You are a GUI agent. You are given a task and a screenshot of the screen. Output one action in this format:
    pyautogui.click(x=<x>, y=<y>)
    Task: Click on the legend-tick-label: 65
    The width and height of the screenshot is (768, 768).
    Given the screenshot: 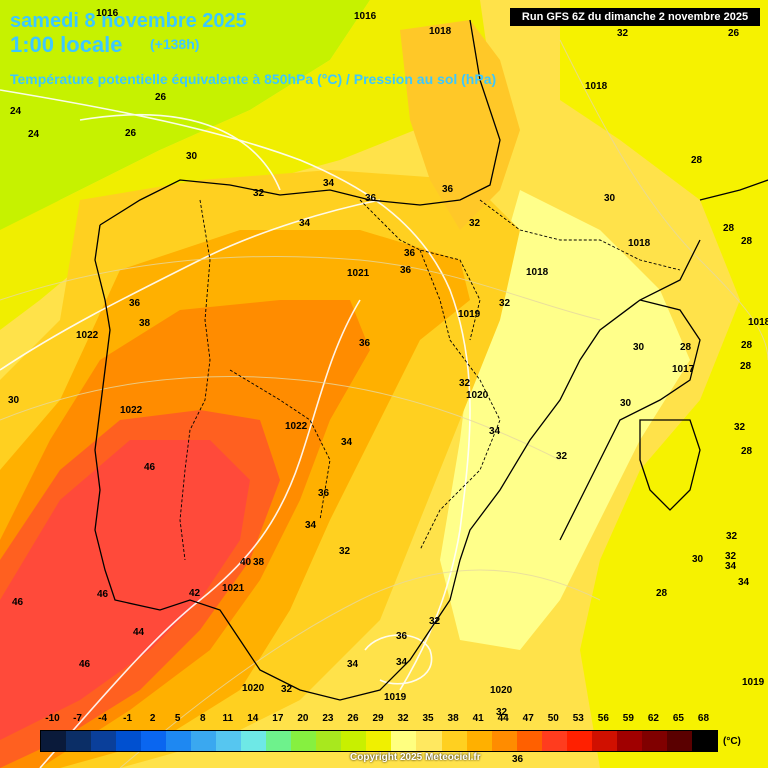 What is the action you would take?
    pyautogui.click(x=678, y=718)
    